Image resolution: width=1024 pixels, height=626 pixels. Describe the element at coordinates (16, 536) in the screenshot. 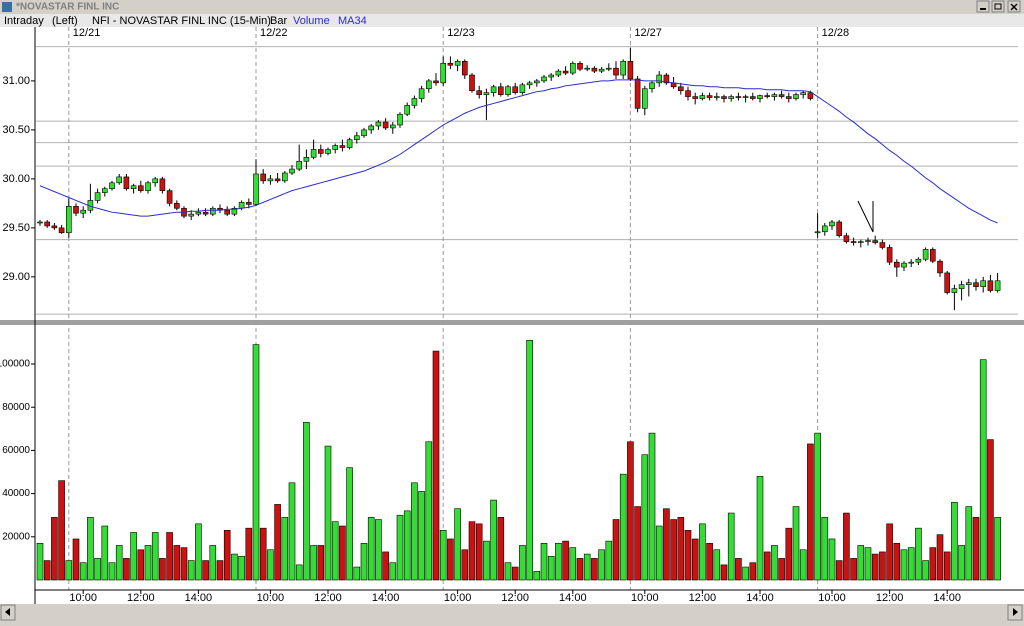

I see `y-tick-label: 20000` at that location.